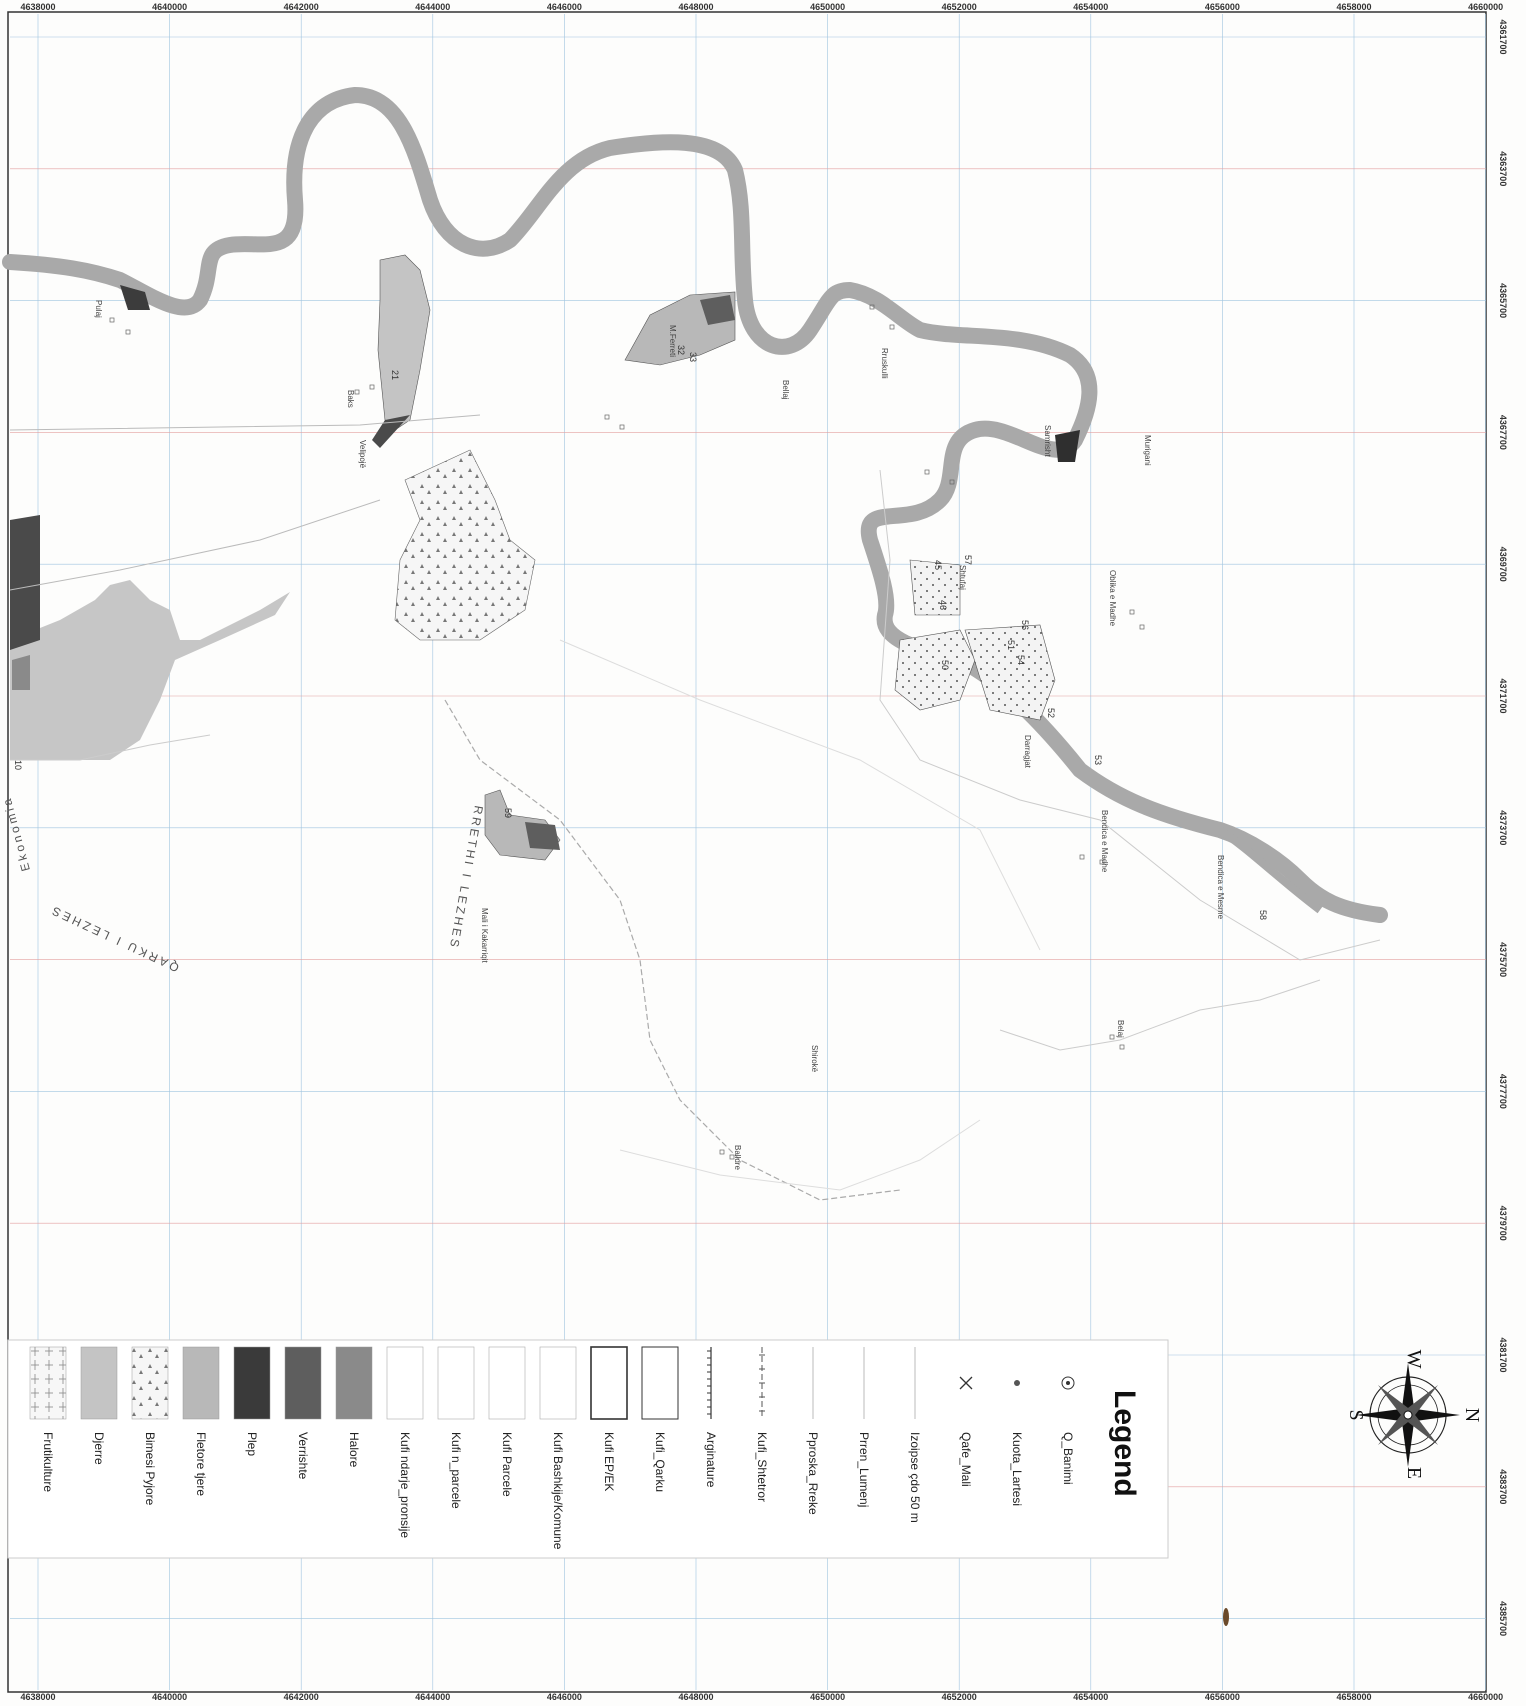  I want to click on legend-item: Prren_Lumenj, so click(864, 1427).